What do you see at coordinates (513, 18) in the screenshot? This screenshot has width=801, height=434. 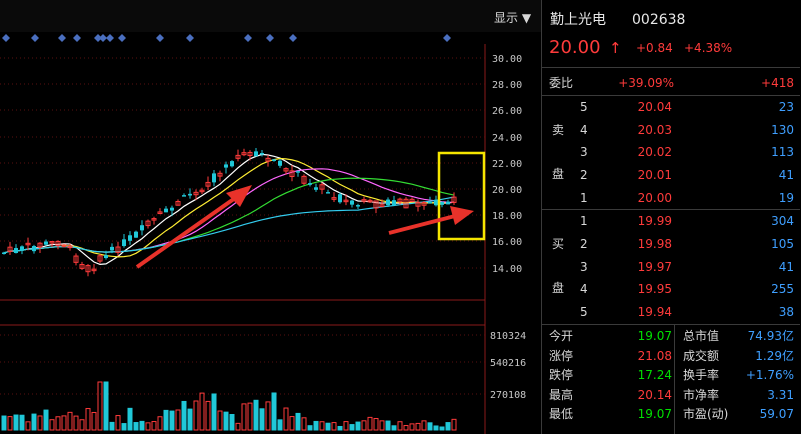 I see `display-menu-button: 显示 ▼` at bounding box center [513, 18].